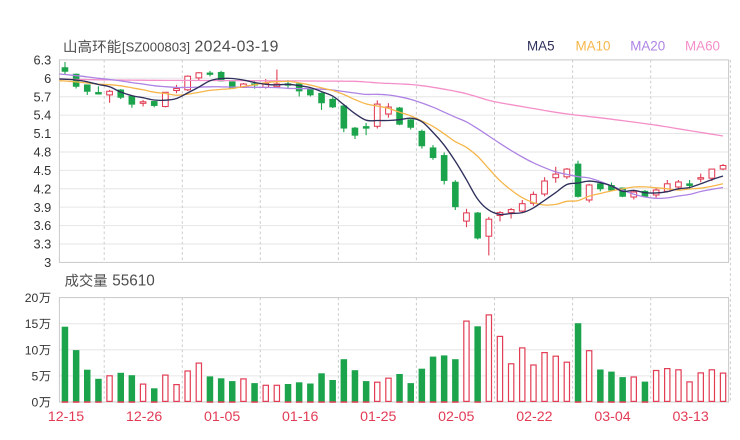 This screenshot has height=440, width=740. Describe the element at coordinates (300, 417) in the screenshot. I see `svg-text: 01-16` at that location.